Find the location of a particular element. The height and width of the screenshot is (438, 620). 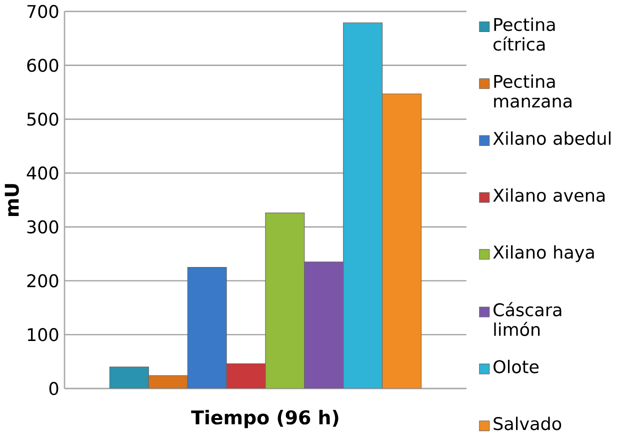

legend-label: Xilano haya is located at coordinates (543, 253).